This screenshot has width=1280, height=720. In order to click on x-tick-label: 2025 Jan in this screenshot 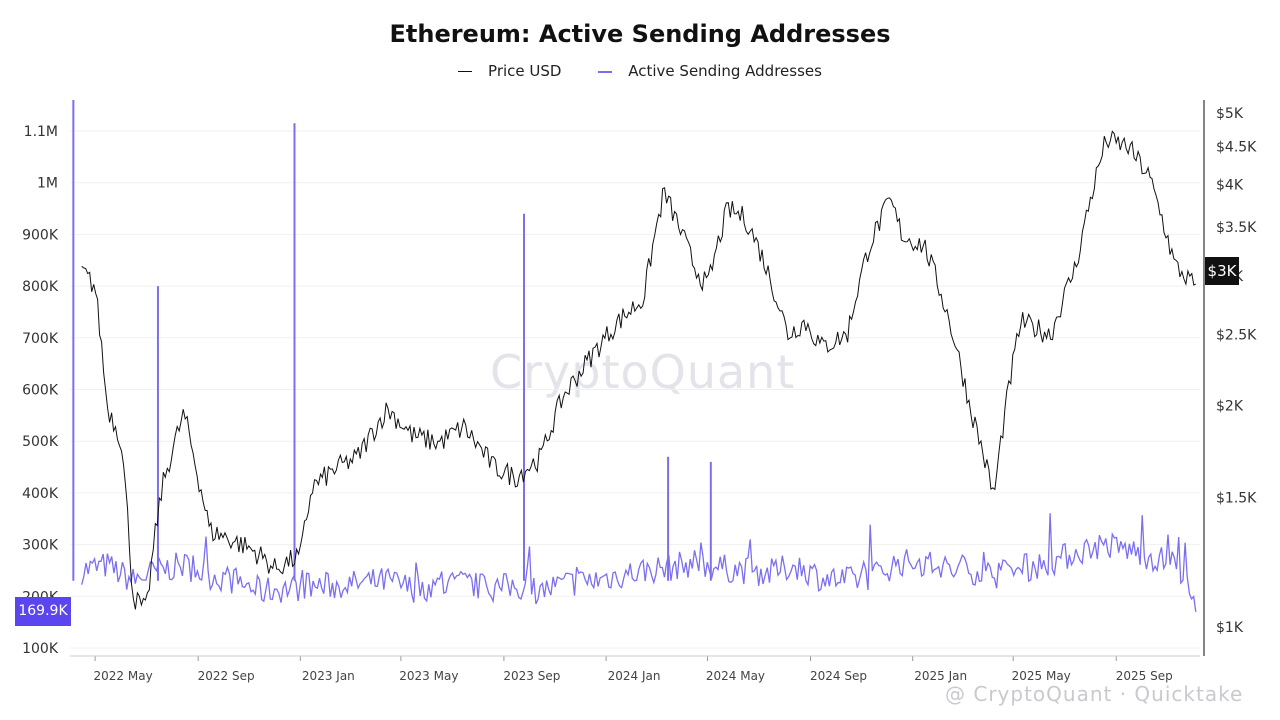, I will do `click(940, 676)`.